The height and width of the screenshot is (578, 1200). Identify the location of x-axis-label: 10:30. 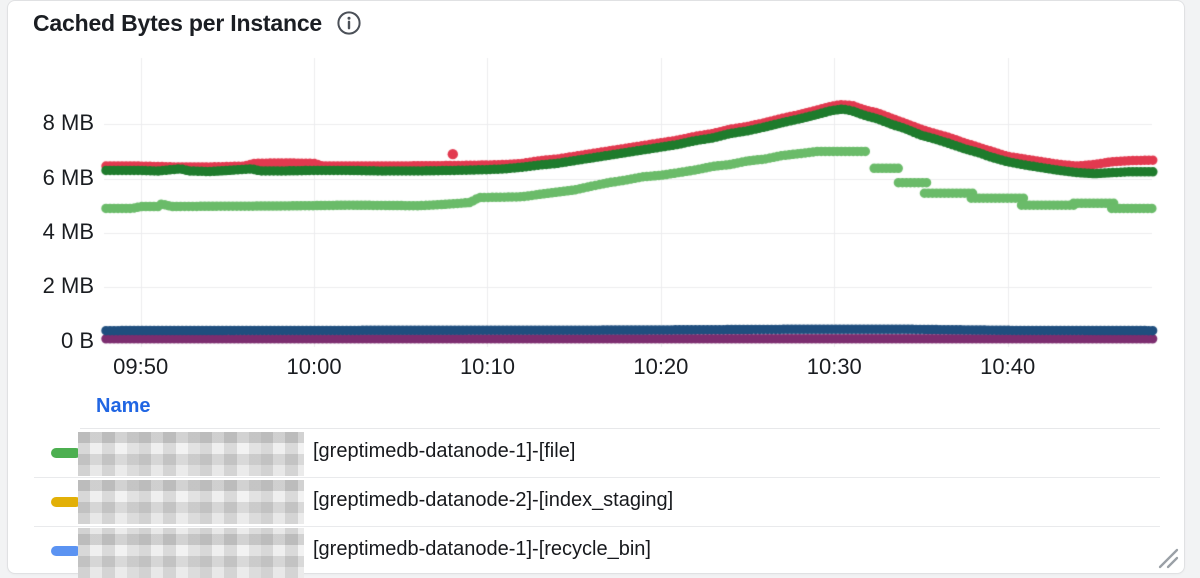
(834, 366).